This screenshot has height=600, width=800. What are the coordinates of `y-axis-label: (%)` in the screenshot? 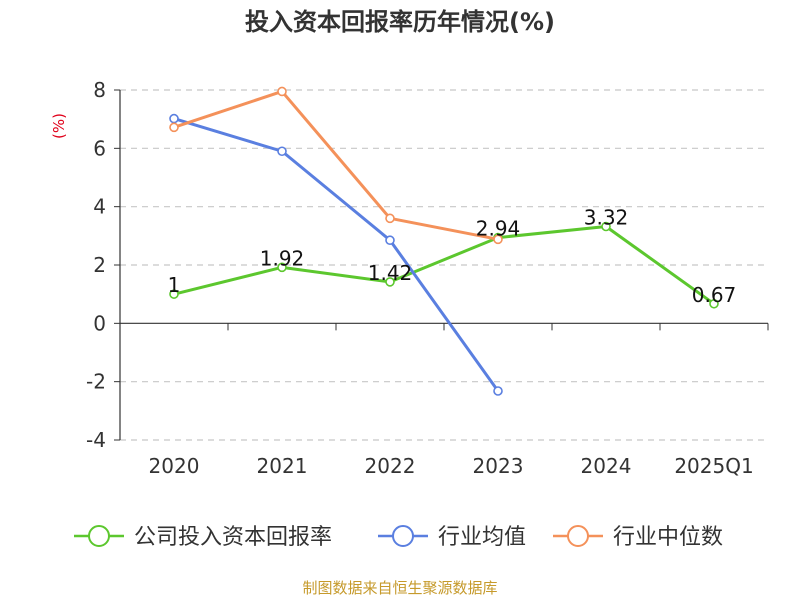 It's located at (59, 126).